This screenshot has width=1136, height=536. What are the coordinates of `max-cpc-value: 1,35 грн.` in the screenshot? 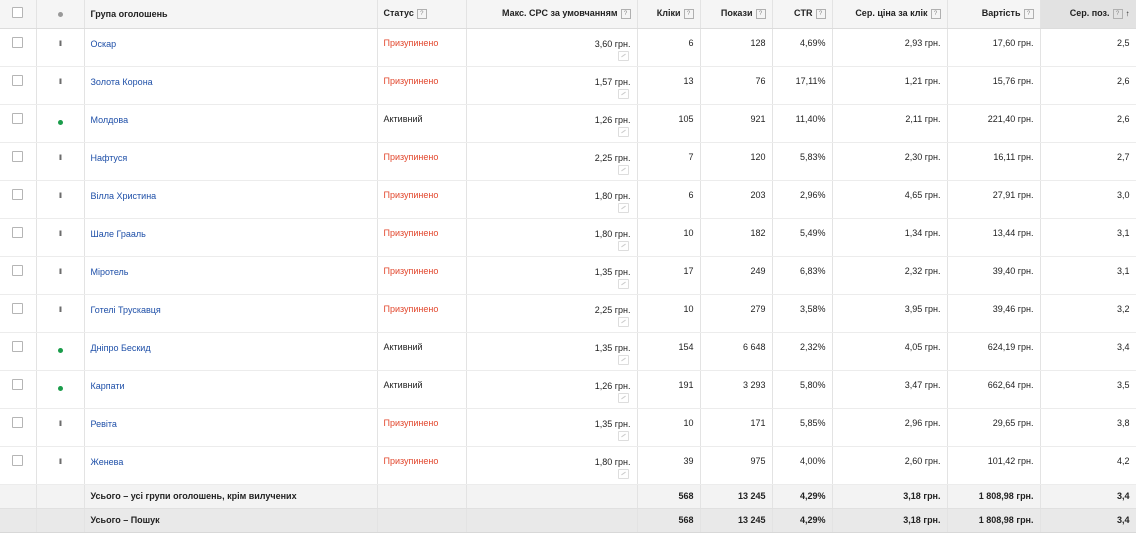 It's located at (612, 423).